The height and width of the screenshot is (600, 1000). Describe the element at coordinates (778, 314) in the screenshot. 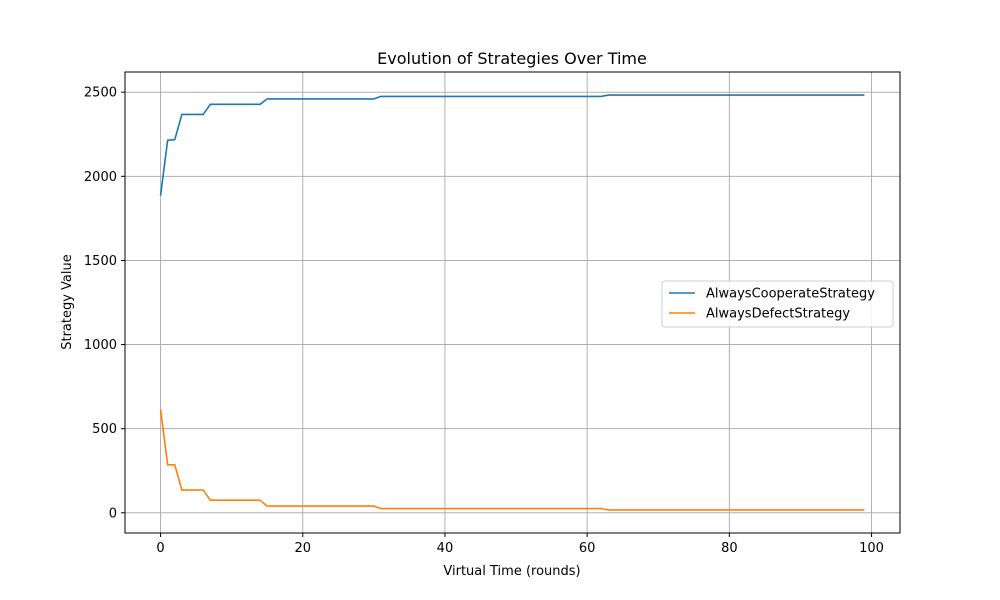

I see `legend-label-AlwaysDefectStrategy: AlwaysDefectStrategy` at that location.